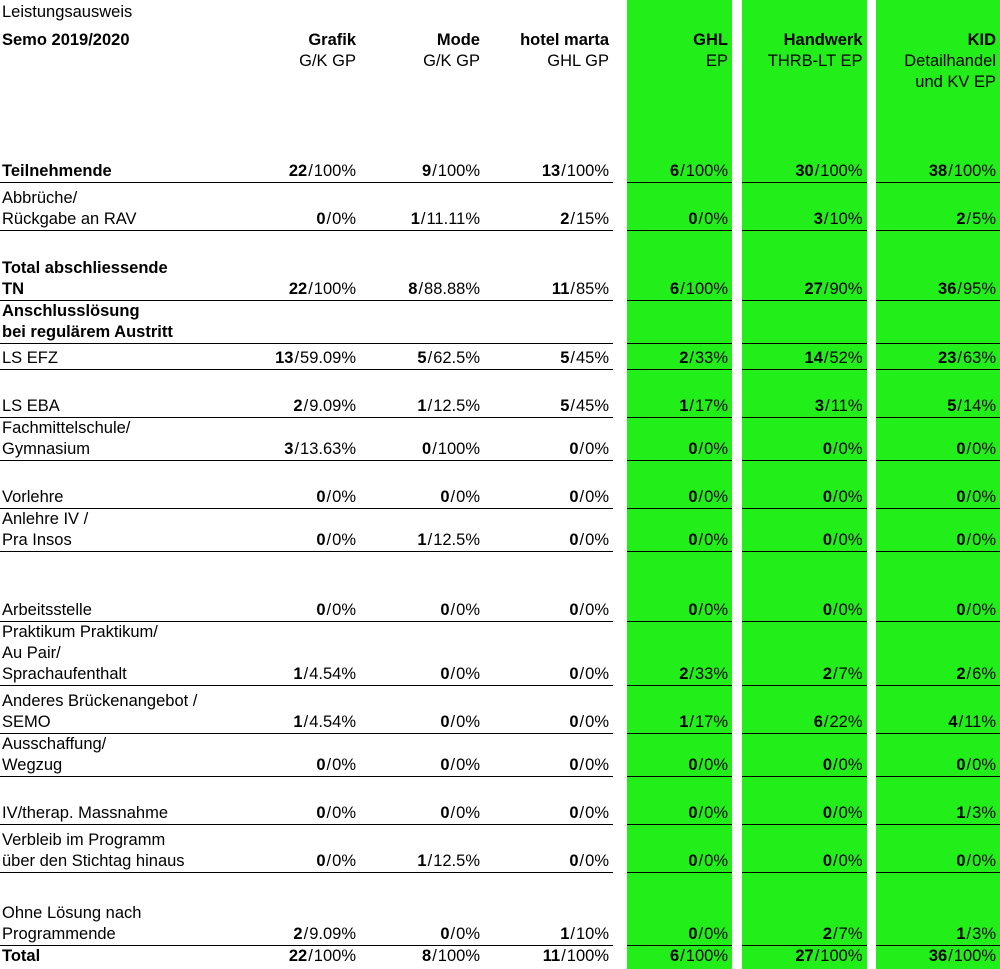  I want to click on count-value: 4, so click(953, 721).